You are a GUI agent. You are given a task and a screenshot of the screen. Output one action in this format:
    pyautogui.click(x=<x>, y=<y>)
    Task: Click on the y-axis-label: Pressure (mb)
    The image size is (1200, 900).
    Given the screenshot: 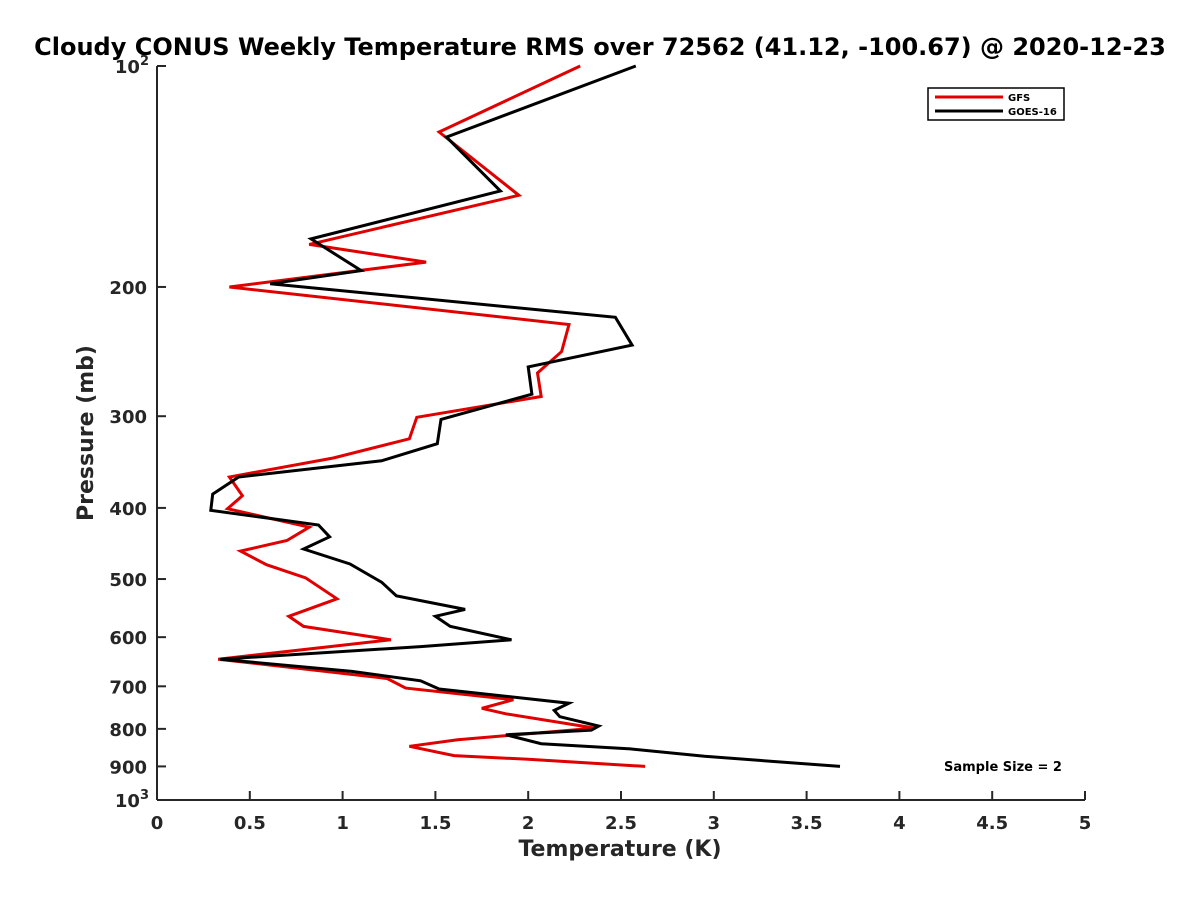 What is the action you would take?
    pyautogui.click(x=86, y=433)
    